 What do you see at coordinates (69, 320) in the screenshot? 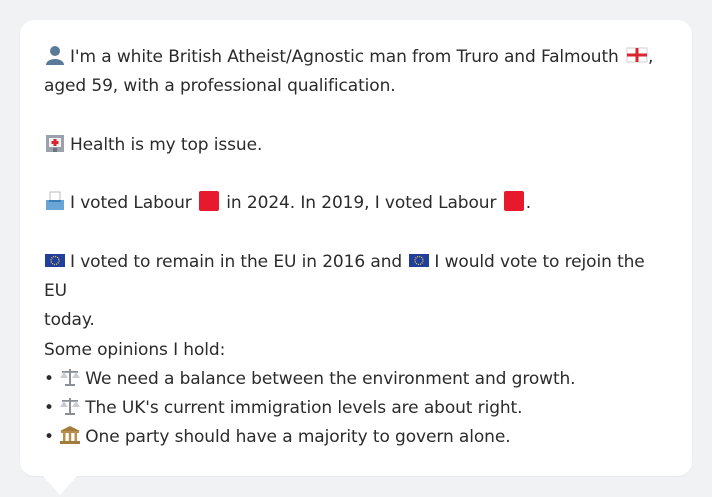
I see `eu-line2: today.` at bounding box center [69, 320].